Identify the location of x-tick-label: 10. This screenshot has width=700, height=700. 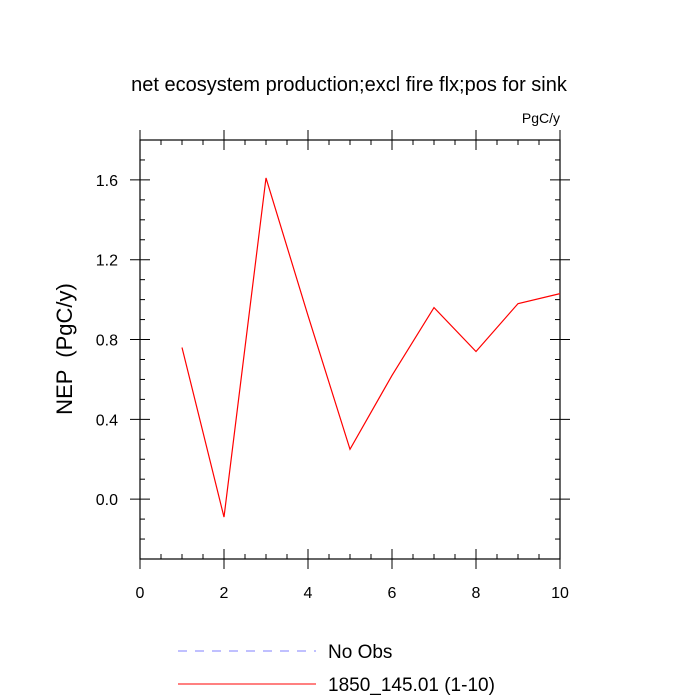
(560, 593).